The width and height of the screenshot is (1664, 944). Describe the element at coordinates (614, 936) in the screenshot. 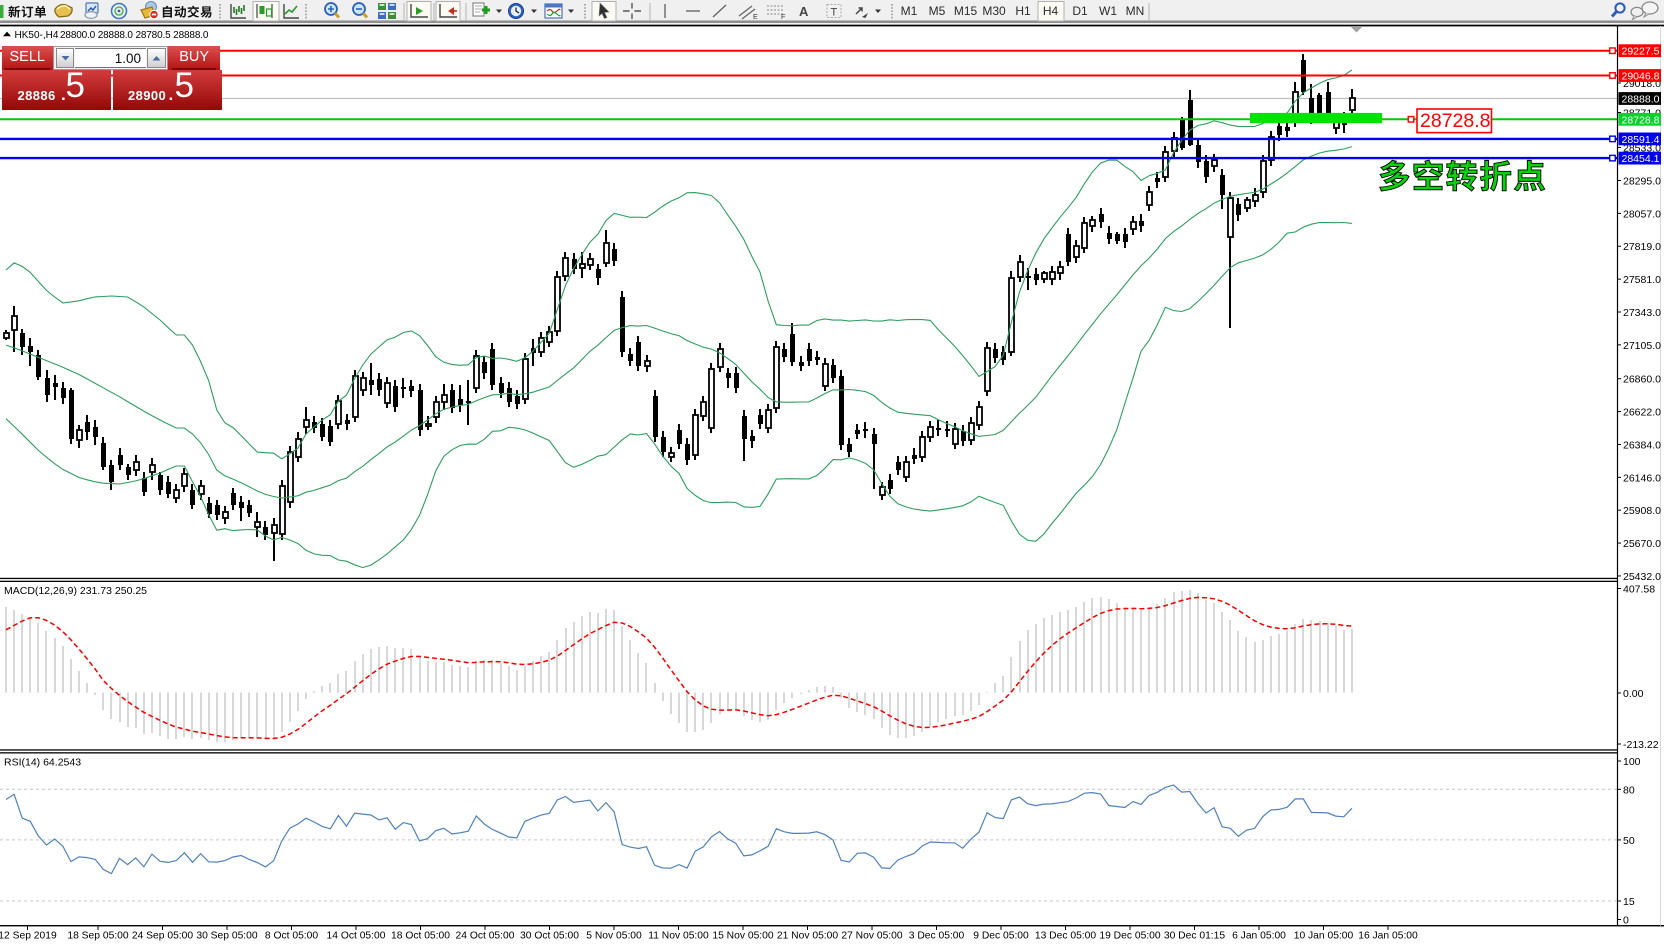

I see `svg-text: 5 Nov 05:00` at that location.